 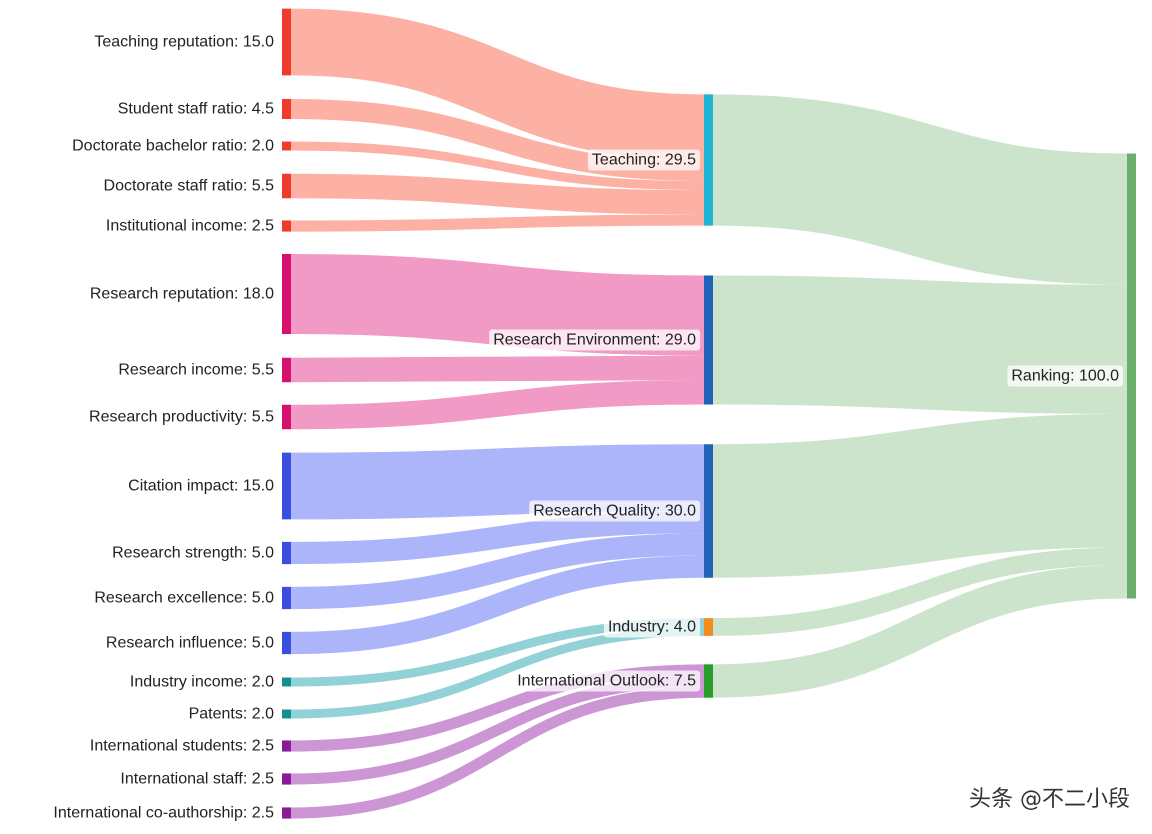 I want to click on link-teaching_reputation-to-teaching, so click(x=497, y=85).